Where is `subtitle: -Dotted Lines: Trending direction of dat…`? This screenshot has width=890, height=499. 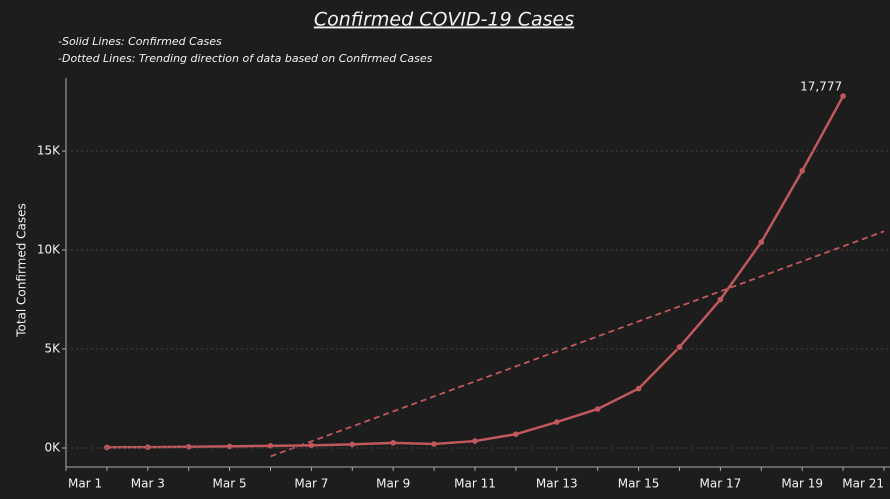
subtitle: -Dotted Lines: Trending direction of dat… is located at coordinates (245, 58).